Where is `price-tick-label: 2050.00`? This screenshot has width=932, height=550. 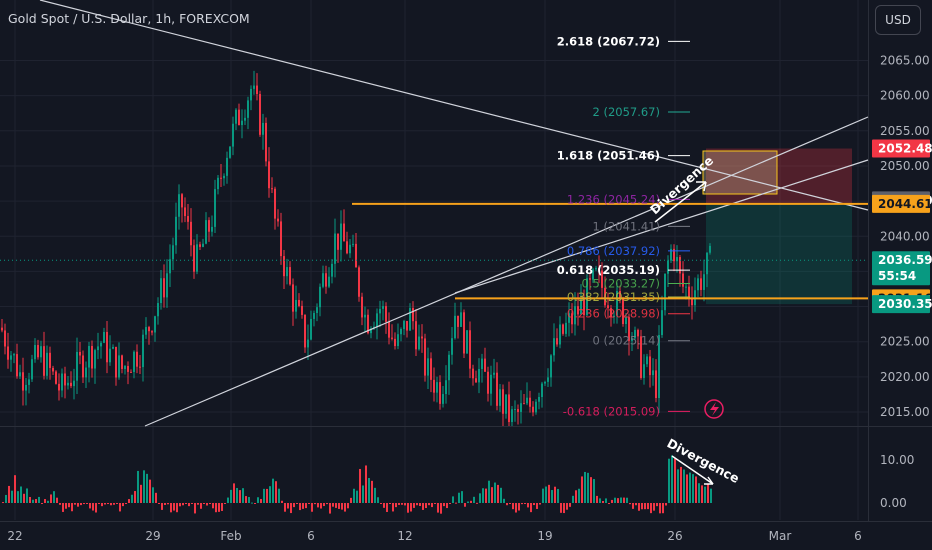 price-tick-label: 2050.00 is located at coordinates (905, 166).